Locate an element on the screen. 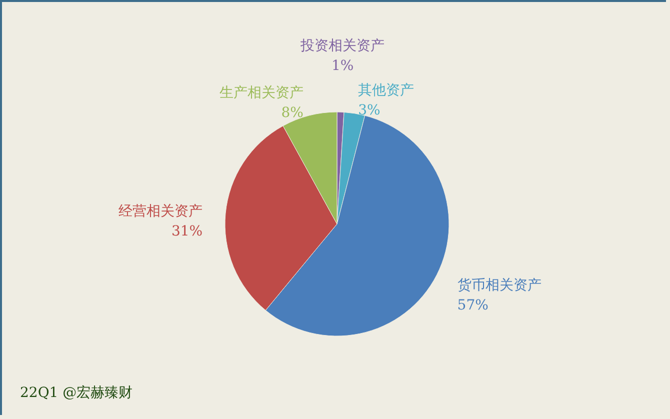 The height and width of the screenshot is (419, 670). slice-label: 投资相关资产 is located at coordinates (342, 46).